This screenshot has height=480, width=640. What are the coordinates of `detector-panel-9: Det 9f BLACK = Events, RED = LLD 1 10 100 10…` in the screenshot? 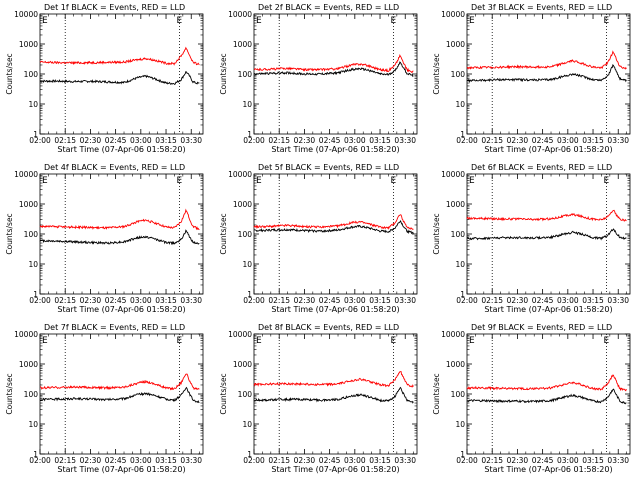 It's located at (531, 398).